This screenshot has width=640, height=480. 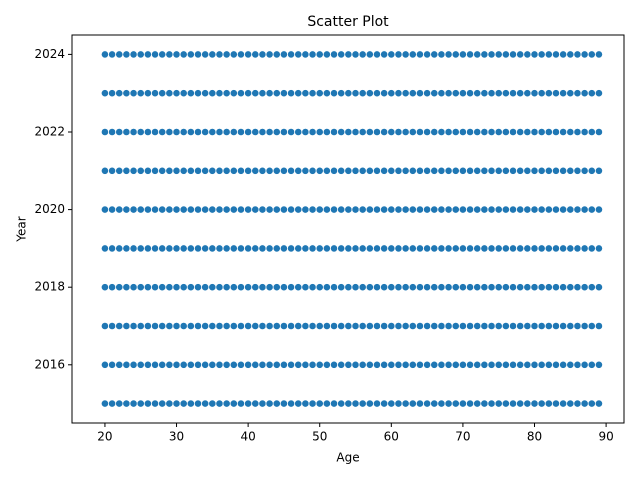 I want to click on x-tick-label: 70, so click(x=462, y=437).